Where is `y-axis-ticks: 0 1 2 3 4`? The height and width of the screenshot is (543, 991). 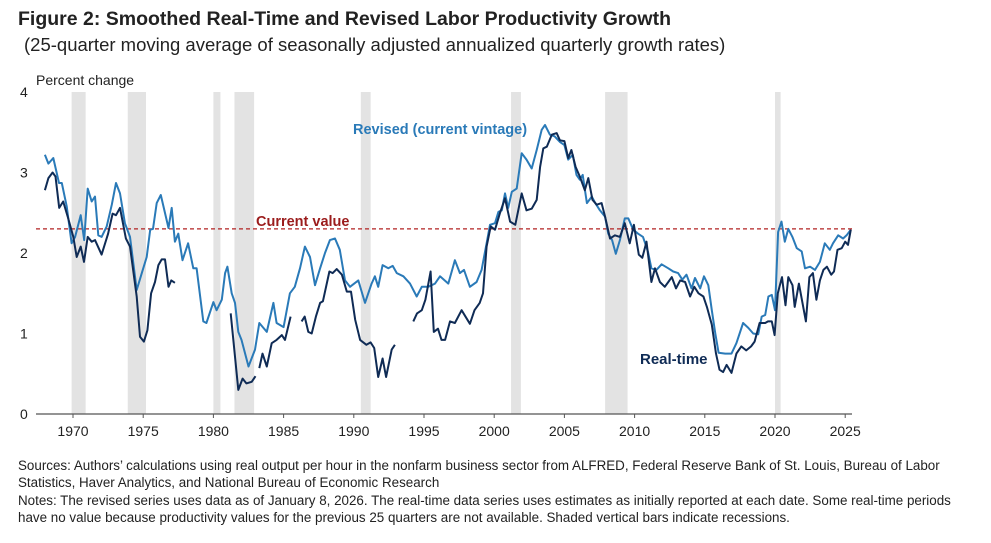
y-axis-ticks: 0 1 2 3 4 is located at coordinates (24, 253).